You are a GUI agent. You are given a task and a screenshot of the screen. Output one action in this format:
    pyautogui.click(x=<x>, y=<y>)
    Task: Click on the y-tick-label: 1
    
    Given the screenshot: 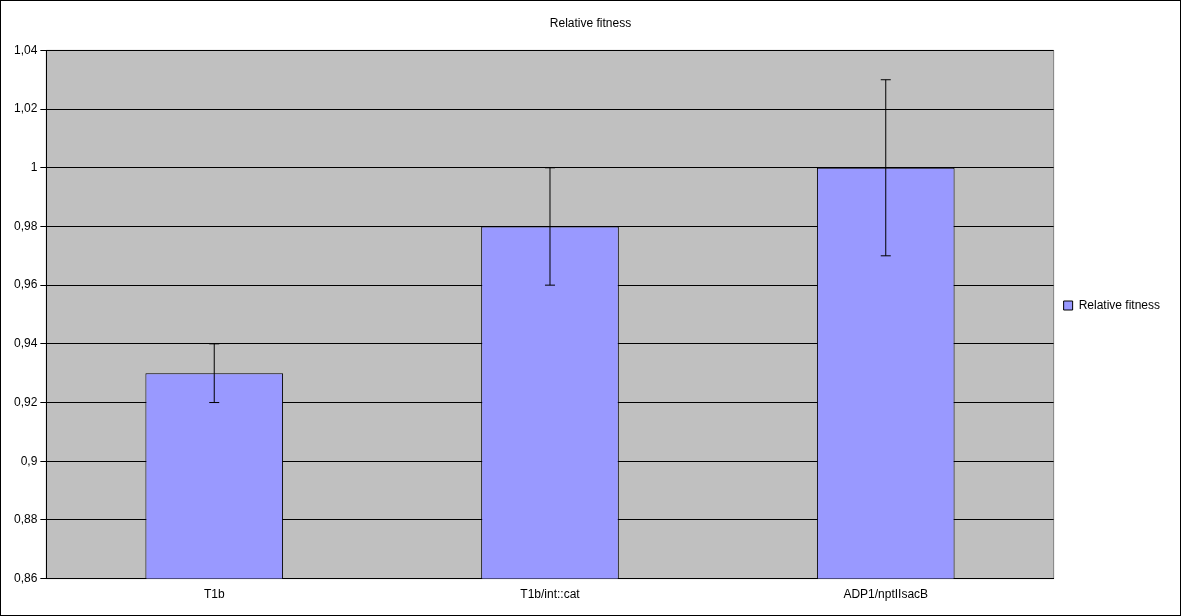 What is the action you would take?
    pyautogui.click(x=34, y=167)
    